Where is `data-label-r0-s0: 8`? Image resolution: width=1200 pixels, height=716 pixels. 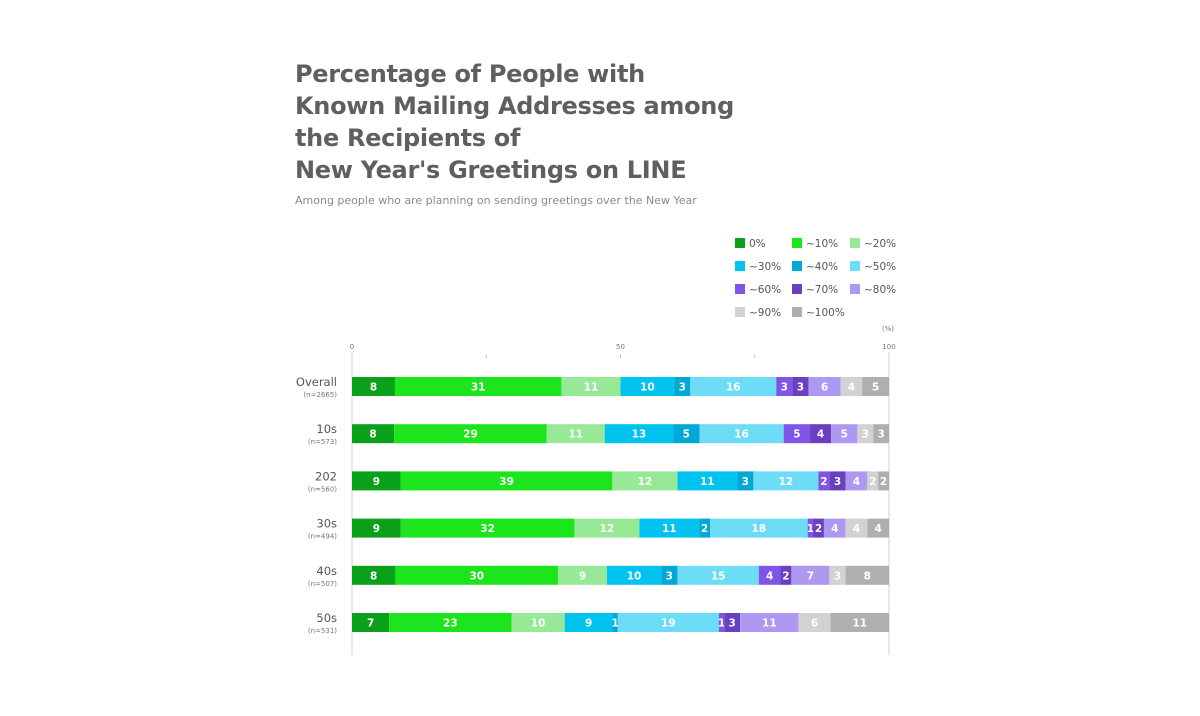 data-label-r0-s0: 8 is located at coordinates (373, 388).